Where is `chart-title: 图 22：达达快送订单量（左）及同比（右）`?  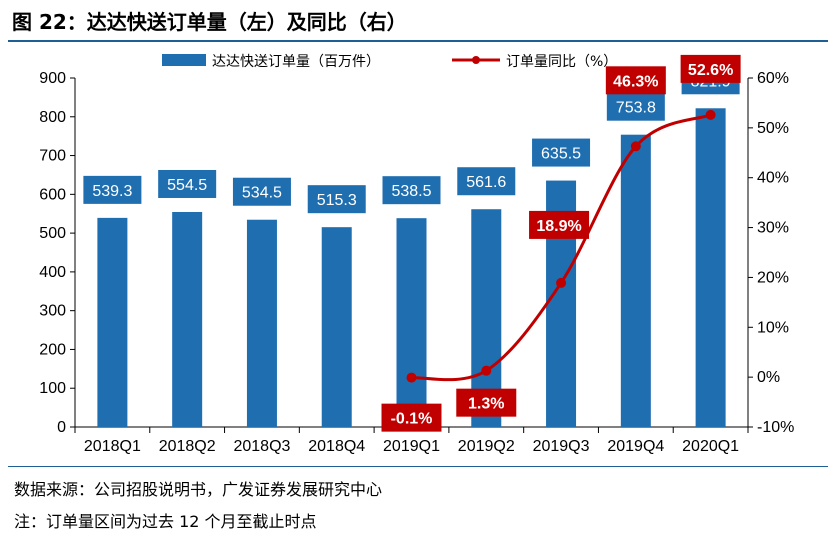 chart-title: 图 22：达达快送订单量（左）及同比（右） is located at coordinates (209, 22).